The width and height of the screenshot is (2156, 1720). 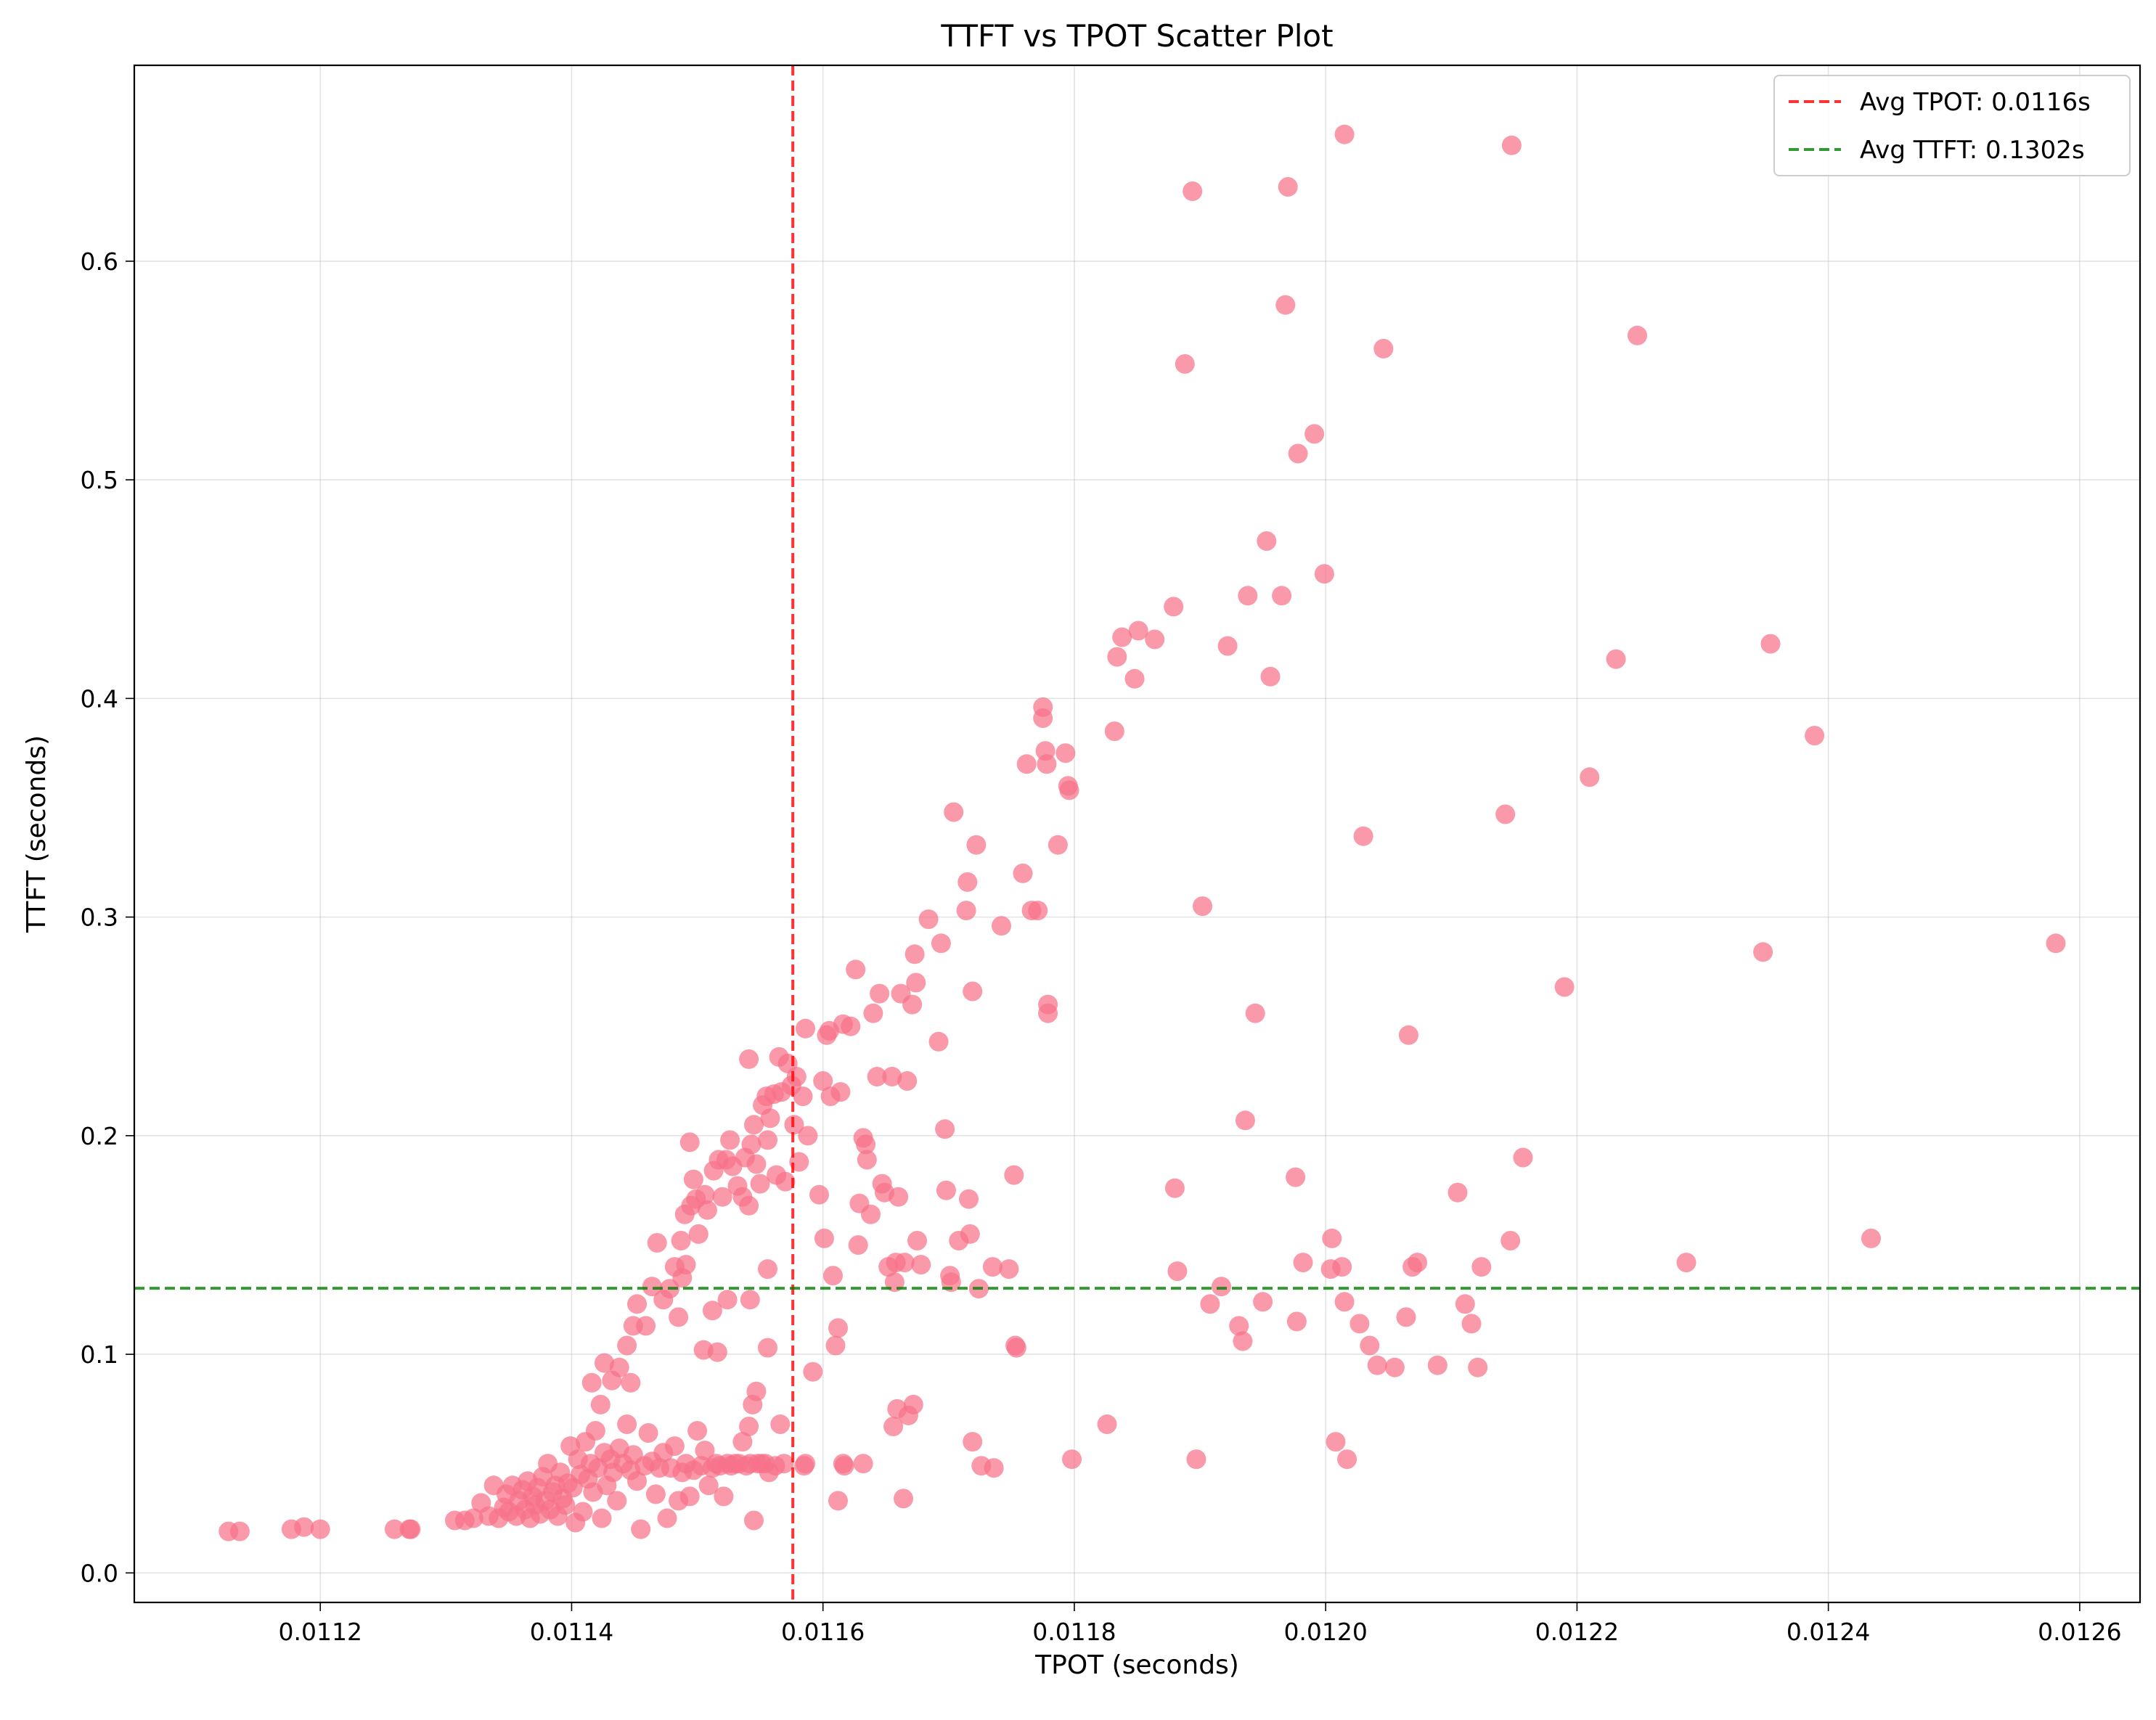 What do you see at coordinates (1136, 1665) in the screenshot?
I see `x-axis-label: TPOT (seconds)` at bounding box center [1136, 1665].